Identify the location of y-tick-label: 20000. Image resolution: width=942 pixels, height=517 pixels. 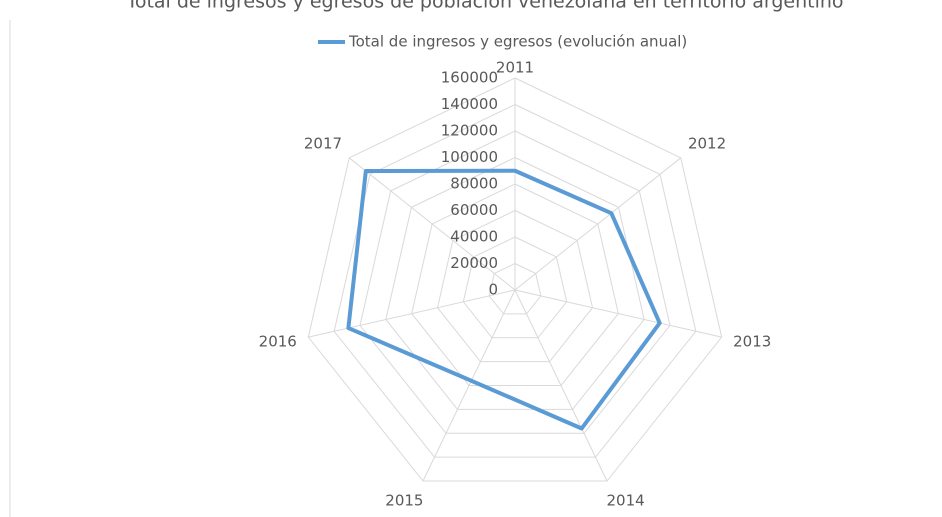
(474, 263).